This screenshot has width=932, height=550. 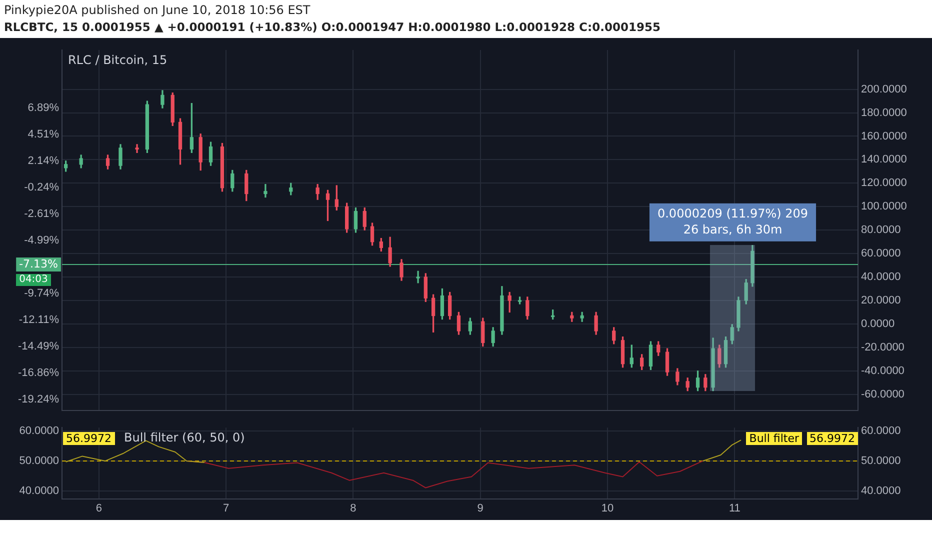 I want to click on text: Pinkypie20A published on June 10, 2018 10:56 EST, so click(x=158, y=10).